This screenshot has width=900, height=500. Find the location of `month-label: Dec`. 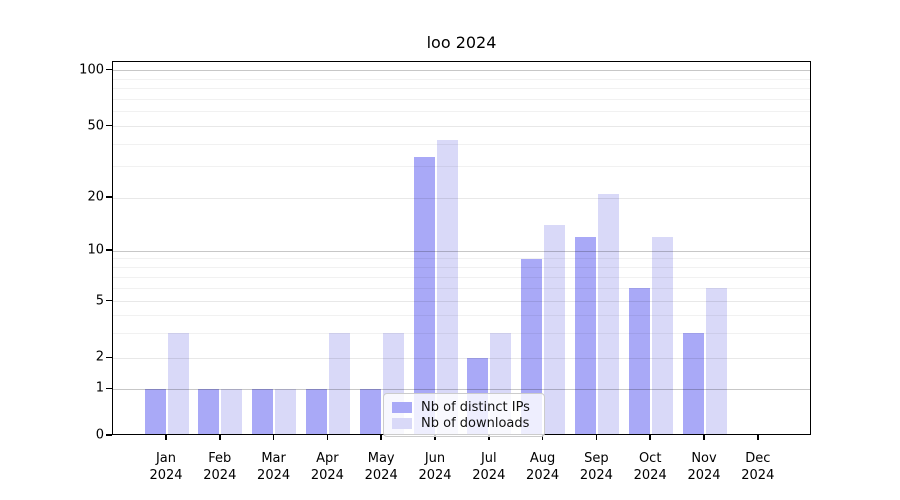

month-label: Dec is located at coordinates (758, 458).